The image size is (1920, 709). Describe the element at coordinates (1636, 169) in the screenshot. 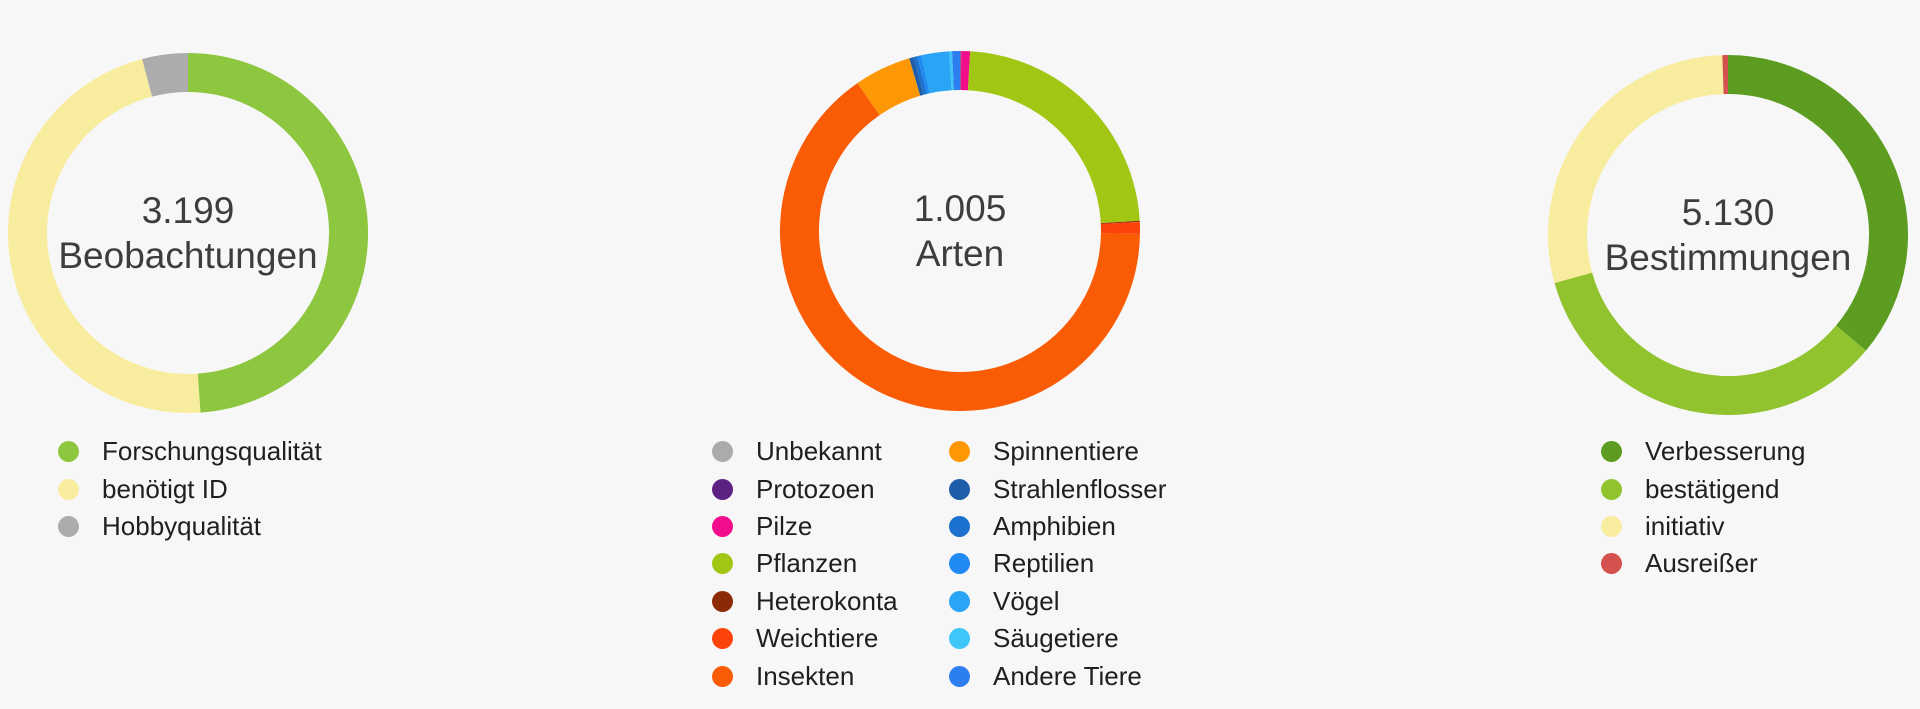

I see `donut-slice-initiativ` at that location.